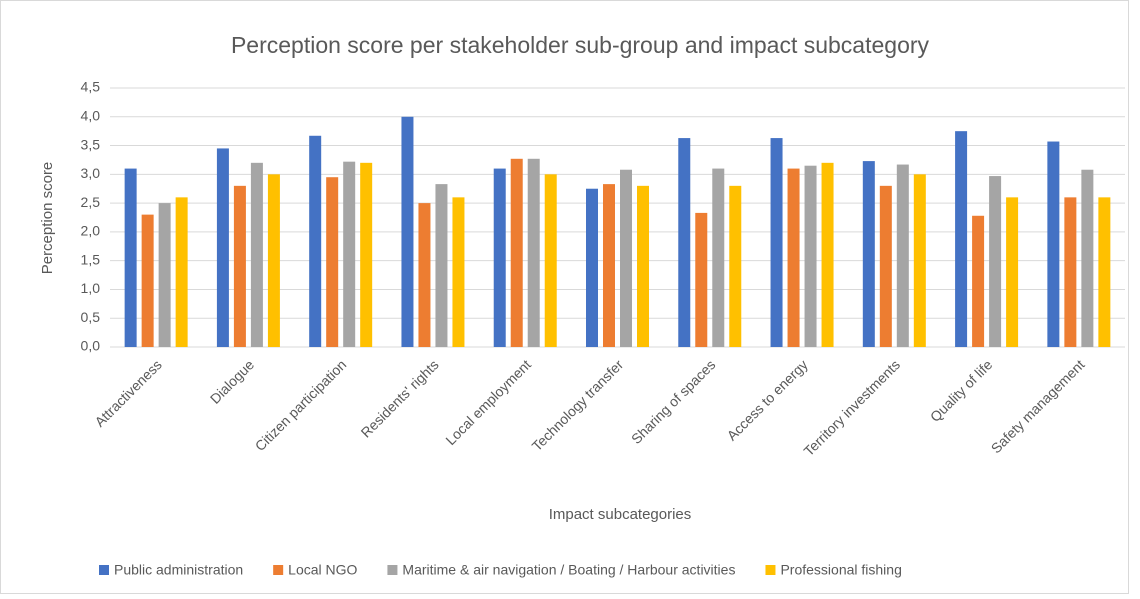 This screenshot has height=599, width=1140. What do you see at coordinates (840, 570) in the screenshot?
I see `legend-label: Professional fishing` at bounding box center [840, 570].